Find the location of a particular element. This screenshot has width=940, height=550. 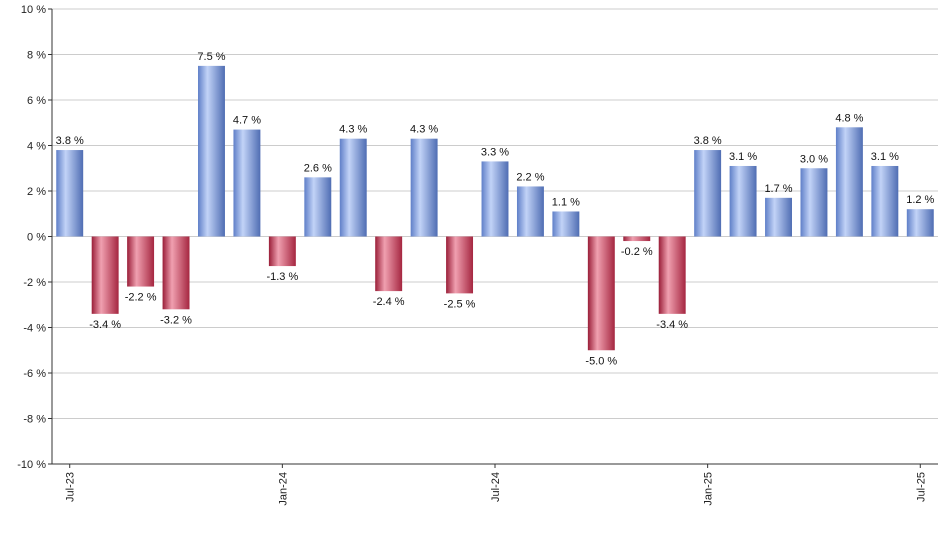

y-tick-label: 6 % is located at coordinates (36, 101).